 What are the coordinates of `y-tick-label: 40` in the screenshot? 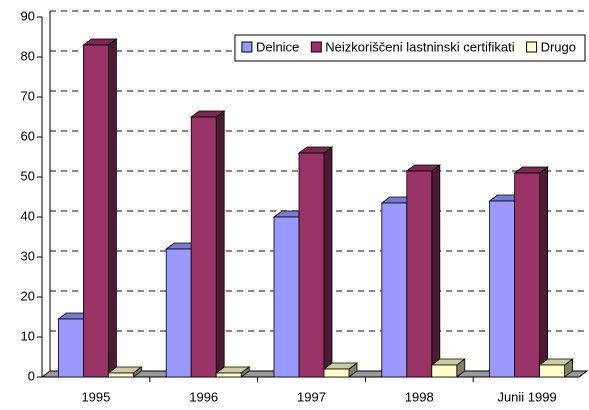 It's located at (28, 215).